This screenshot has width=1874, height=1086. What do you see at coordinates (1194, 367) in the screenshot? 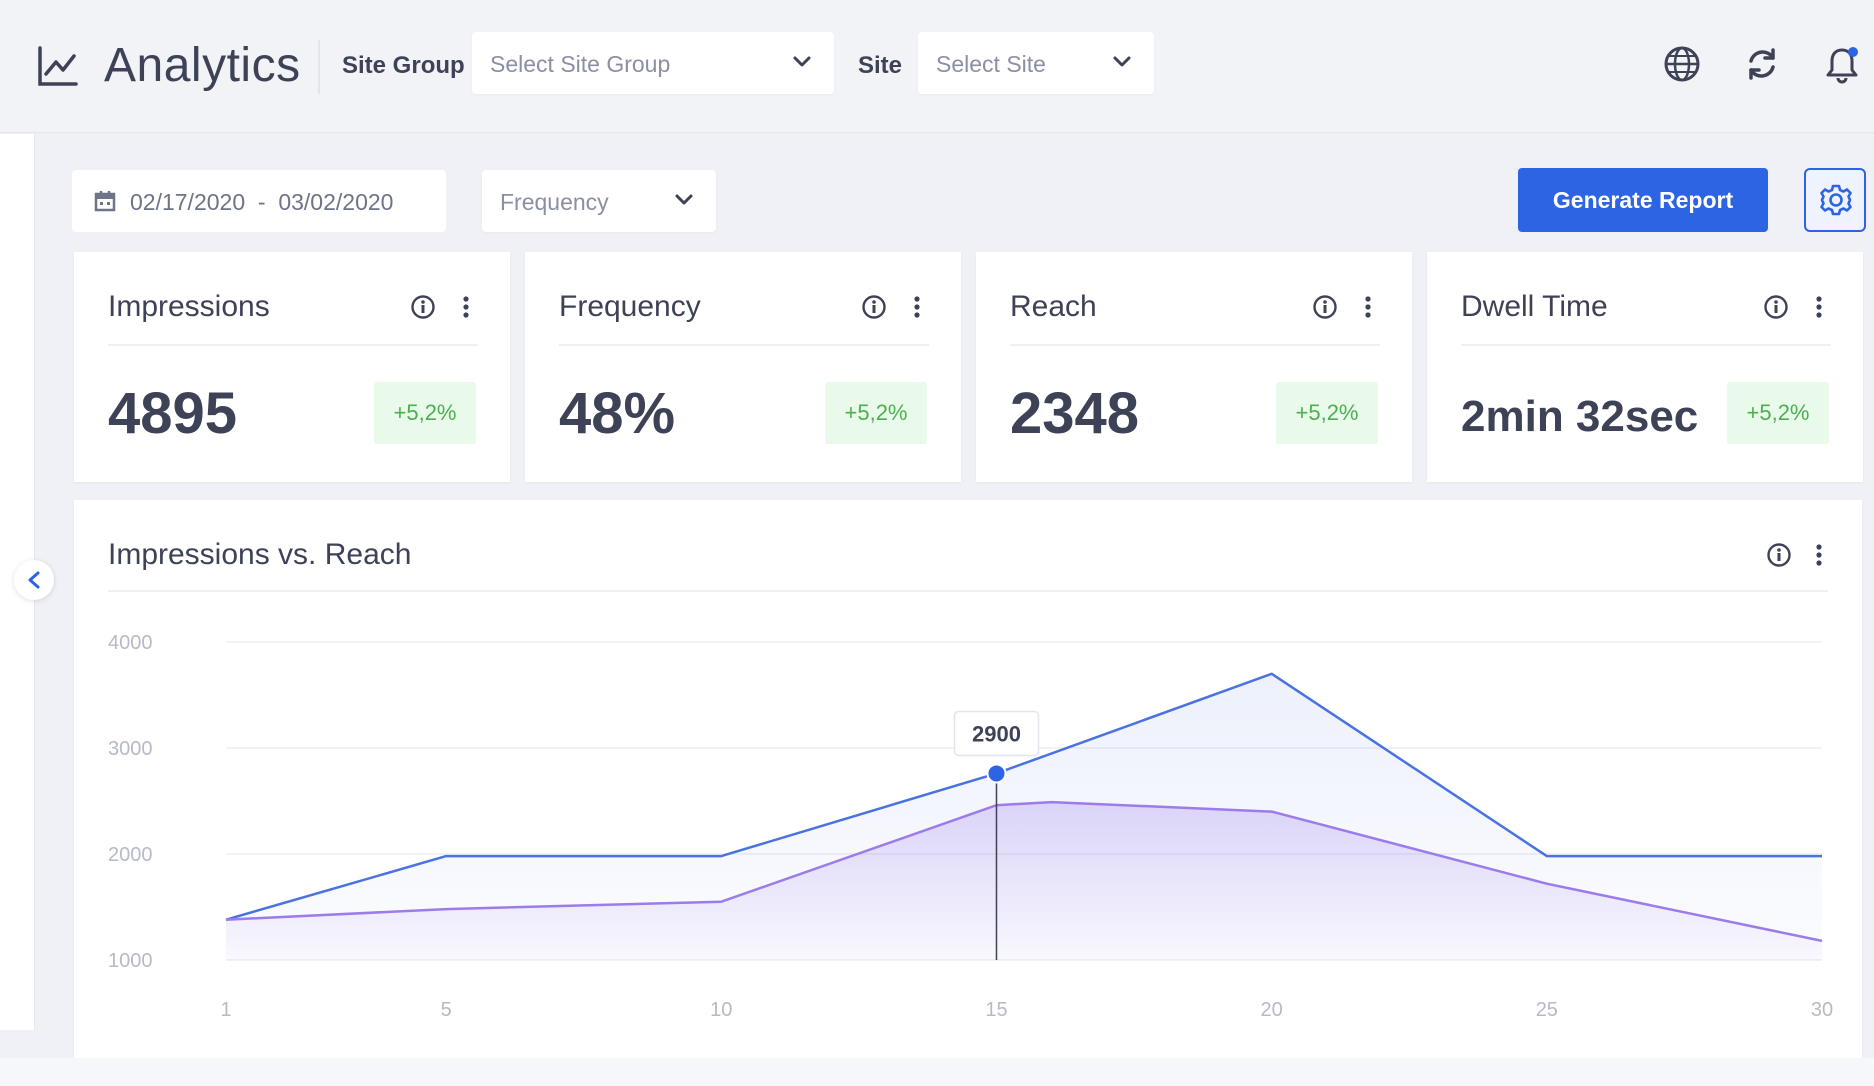
I see `kpi-card-reach: Reach 2348 +5,2%` at bounding box center [1194, 367].